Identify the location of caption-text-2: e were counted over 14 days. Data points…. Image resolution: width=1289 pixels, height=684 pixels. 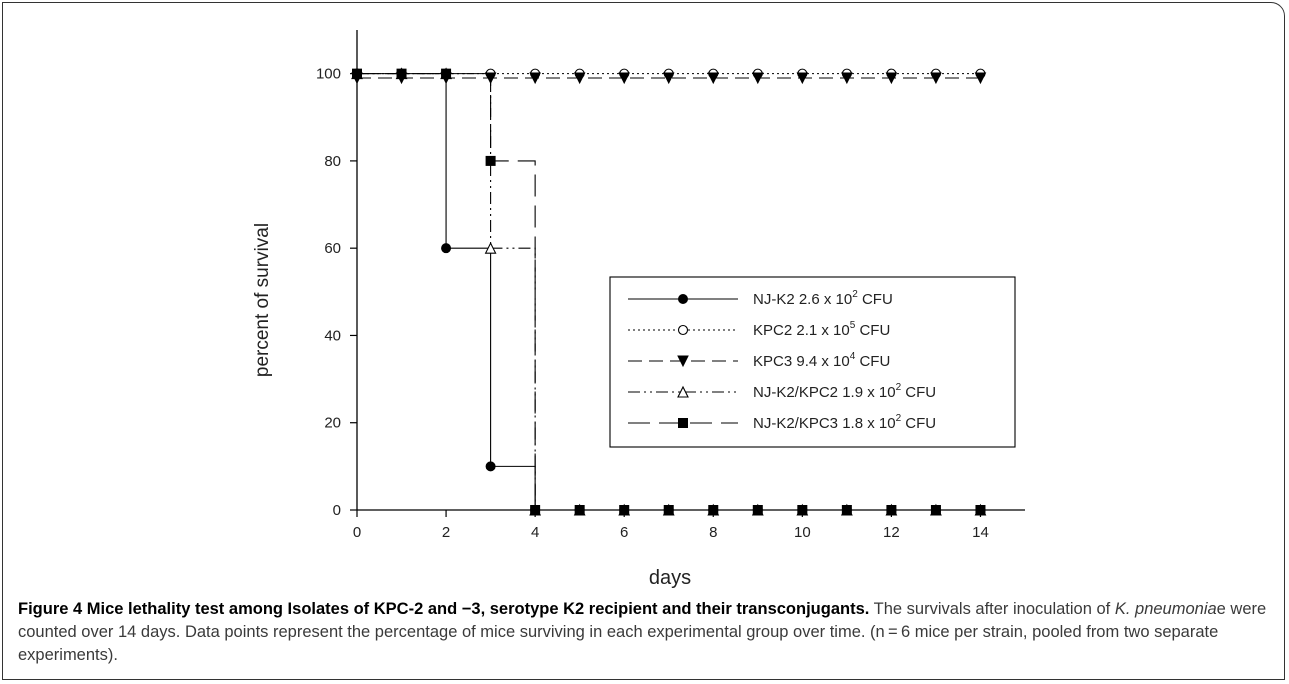
(642, 632).